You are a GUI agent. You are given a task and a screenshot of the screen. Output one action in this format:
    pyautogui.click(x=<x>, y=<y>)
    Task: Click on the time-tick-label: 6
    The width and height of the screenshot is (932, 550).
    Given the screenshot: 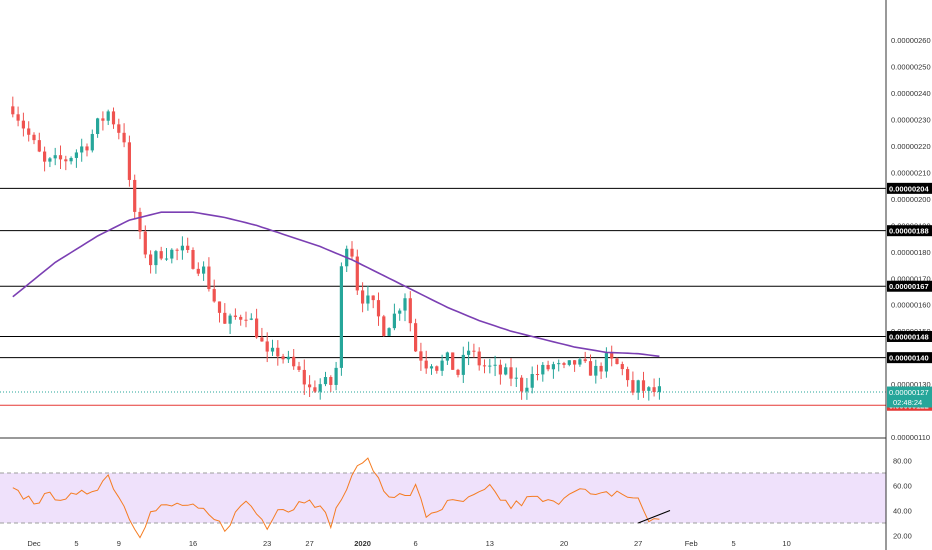 What is the action you would take?
    pyautogui.click(x=416, y=543)
    